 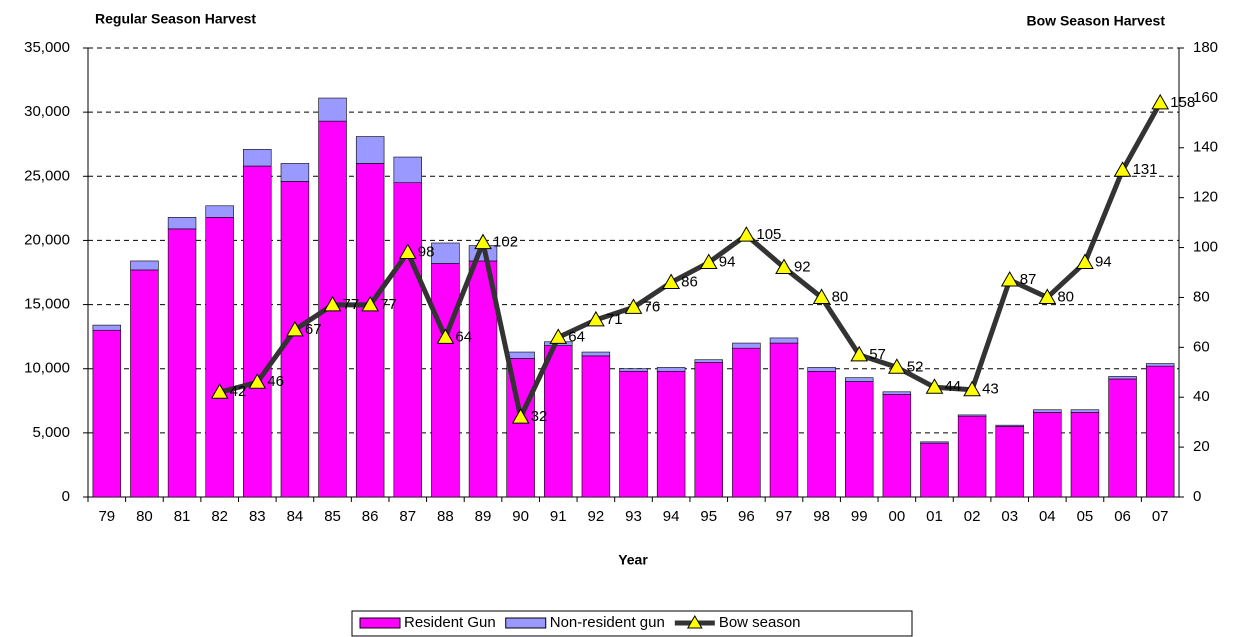 I want to click on legend-box, so click(x=632, y=623).